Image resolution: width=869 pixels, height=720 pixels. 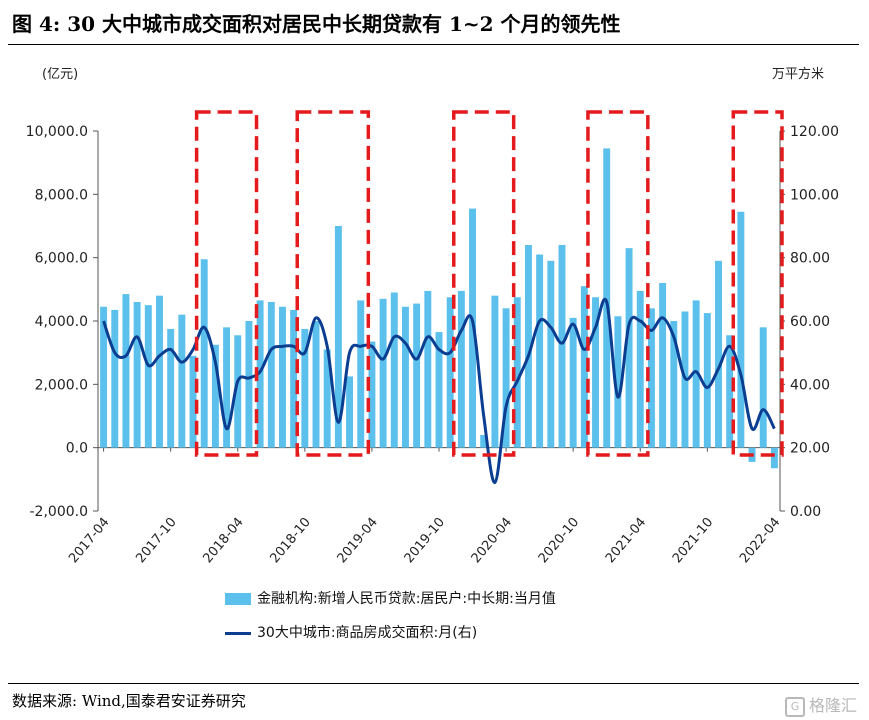 What do you see at coordinates (559, 540) in the screenshot?
I see `x-tick-label: 2020-10` at bounding box center [559, 540].